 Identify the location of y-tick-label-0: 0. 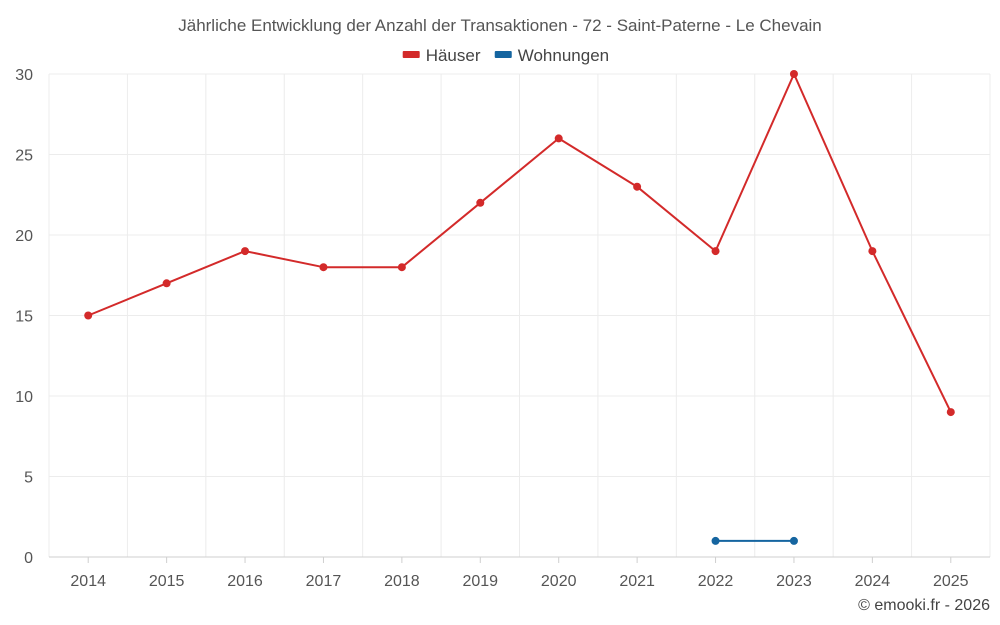
(28, 558).